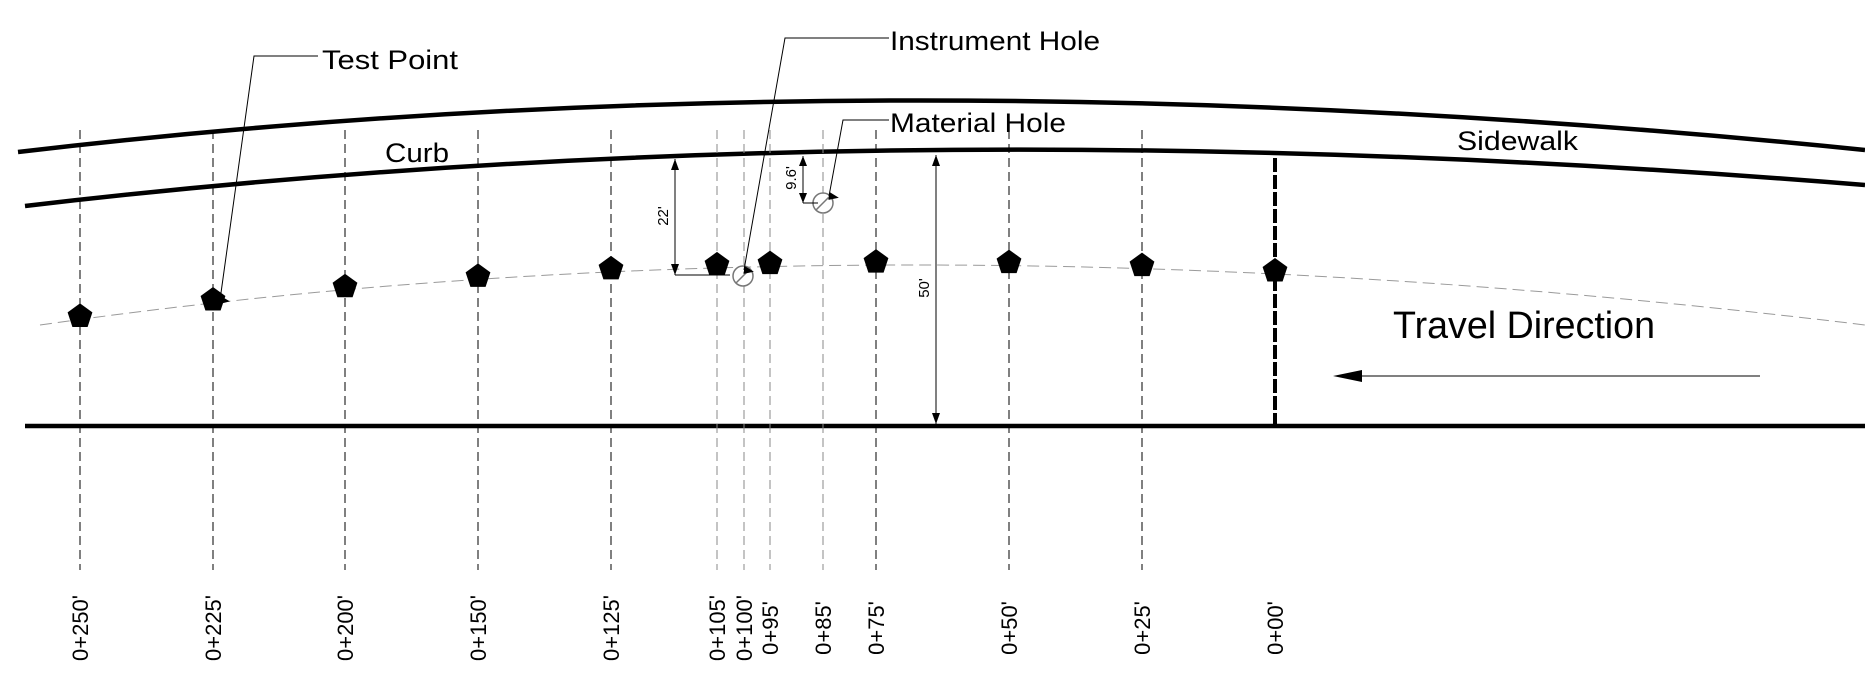 This screenshot has width=1865, height=699. What do you see at coordinates (663, 216) in the screenshot?
I see `svg-text: 22'` at bounding box center [663, 216].